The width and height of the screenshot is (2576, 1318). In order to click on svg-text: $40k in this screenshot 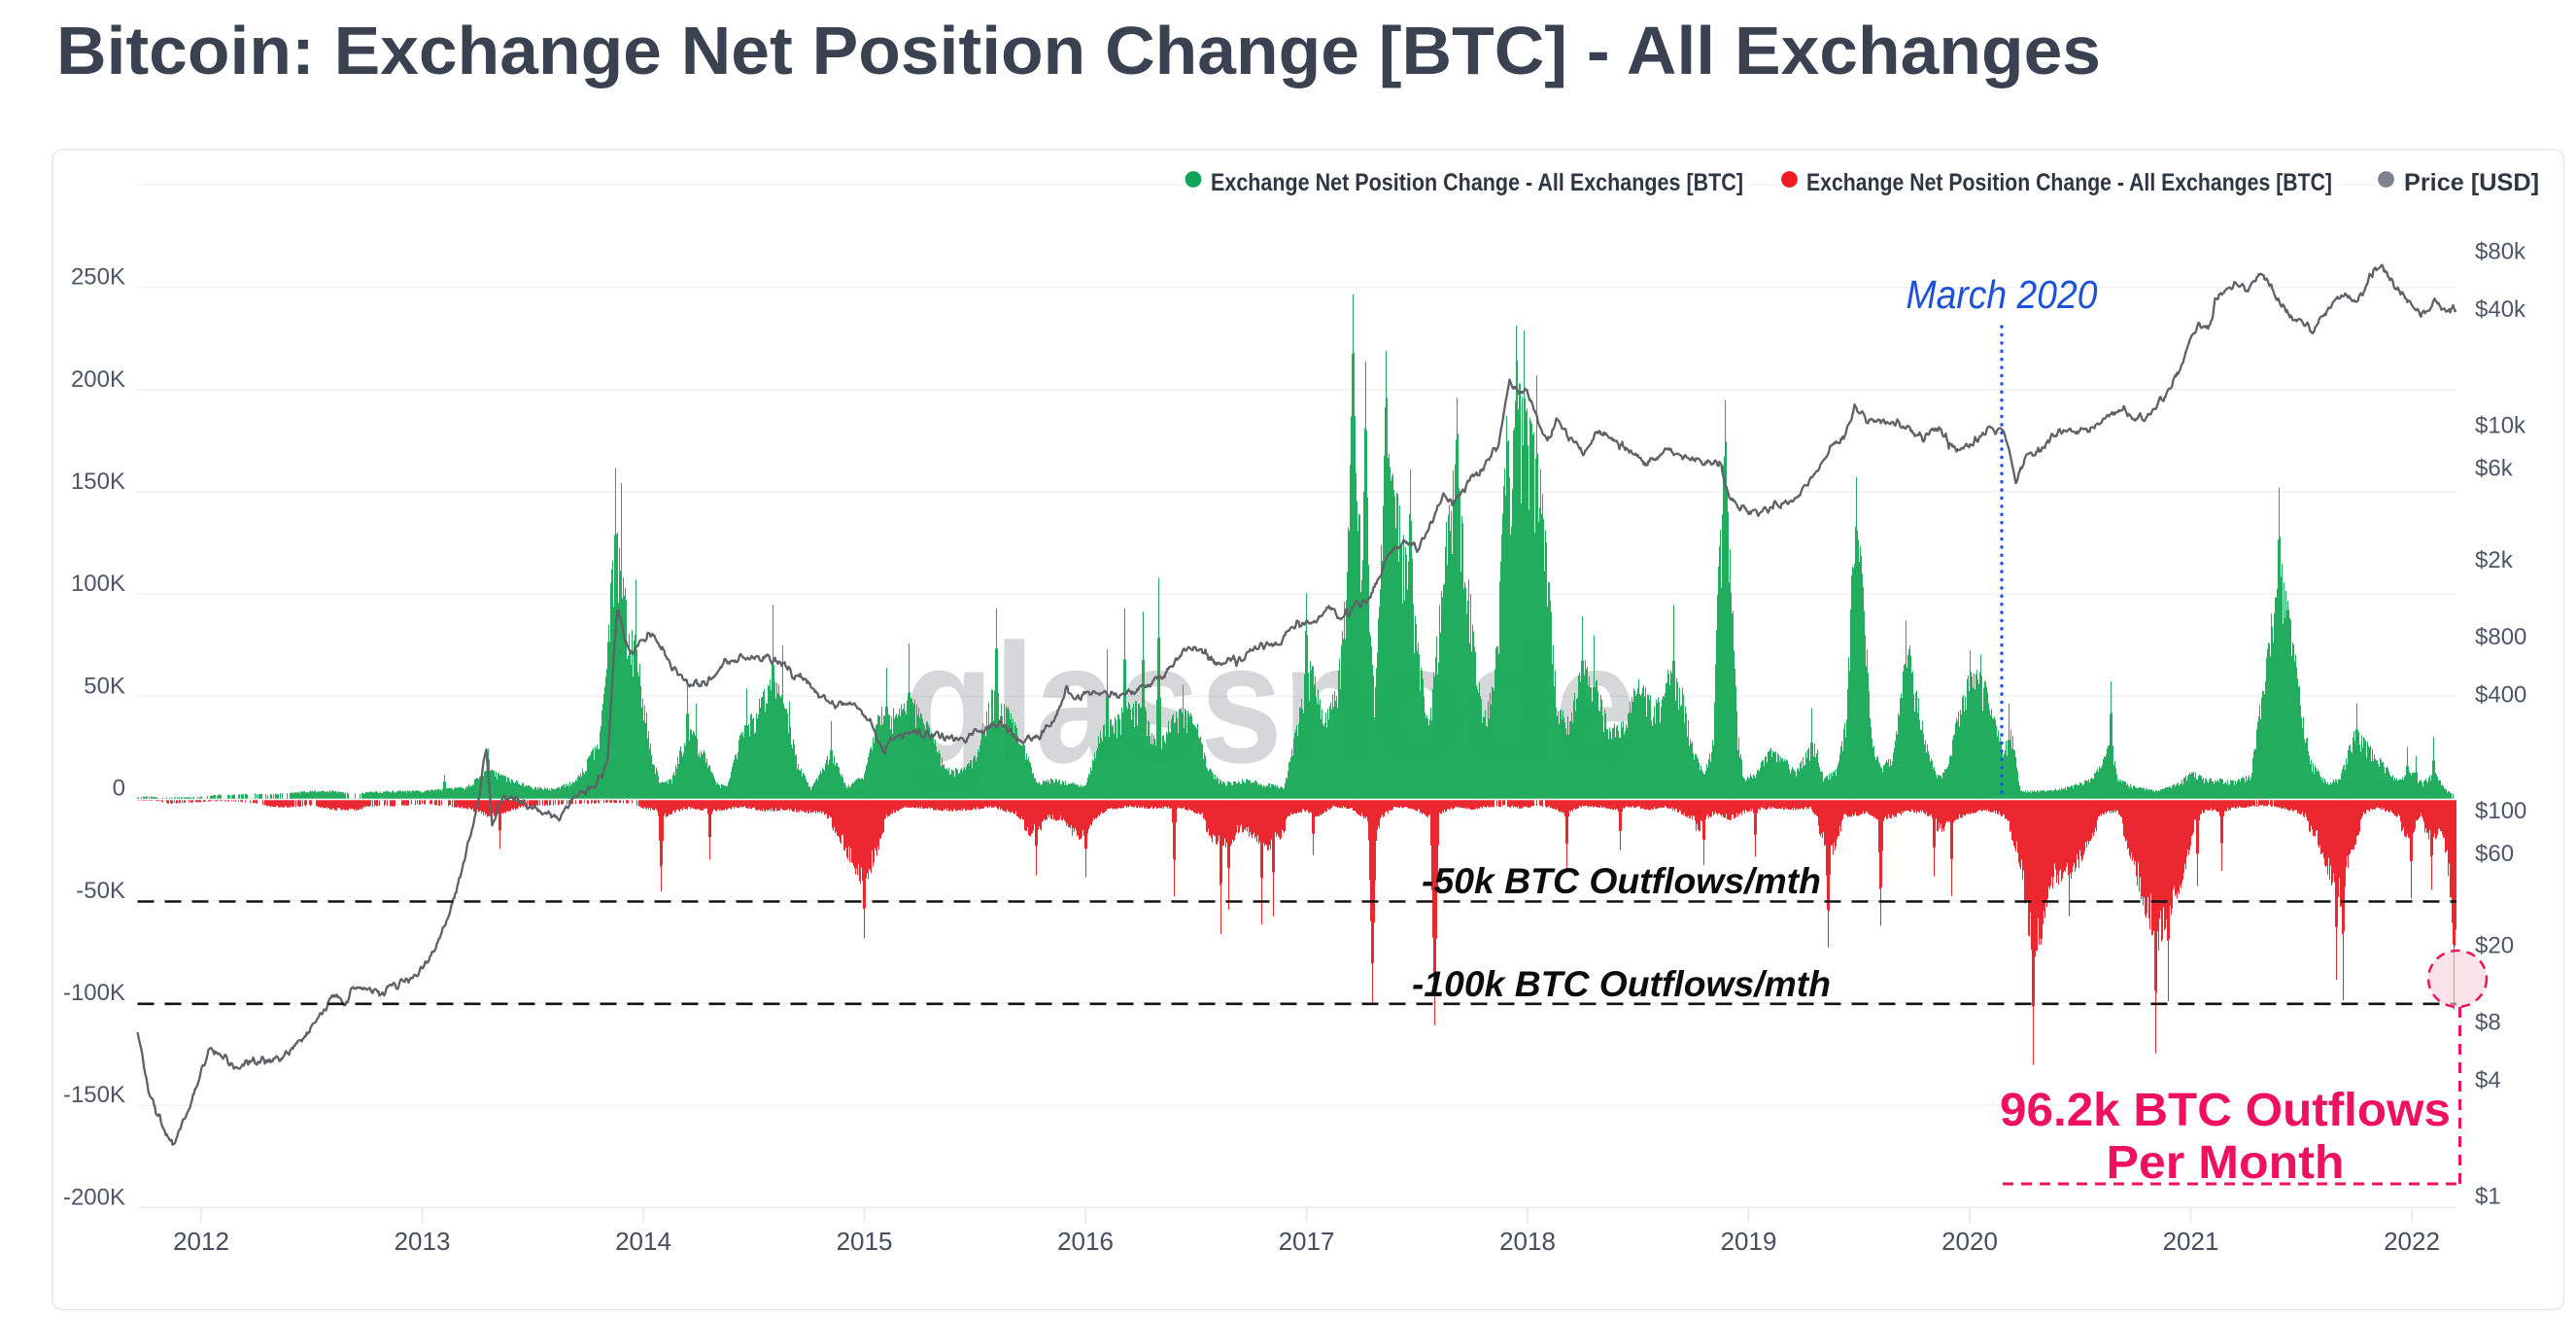, I will do `click(2500, 309)`.